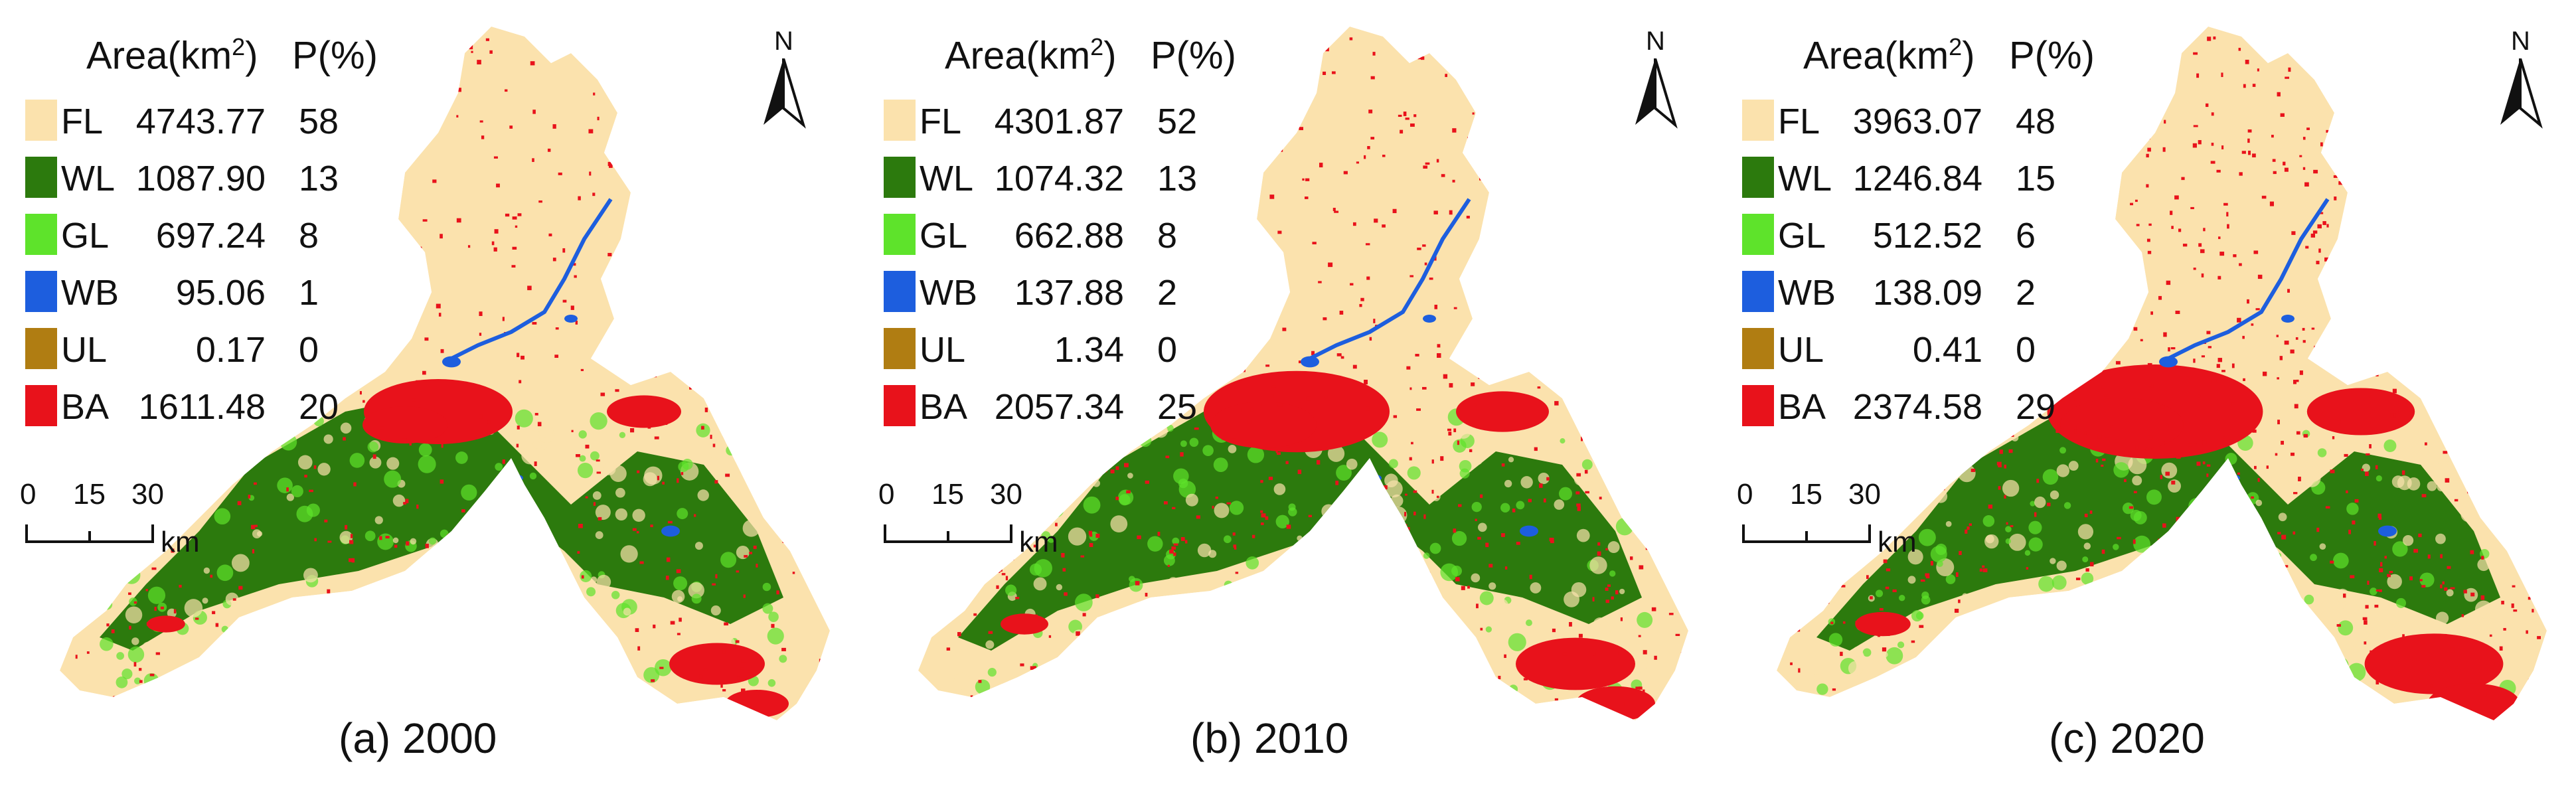  I want to click on class-percent: 48, so click(2036, 121).